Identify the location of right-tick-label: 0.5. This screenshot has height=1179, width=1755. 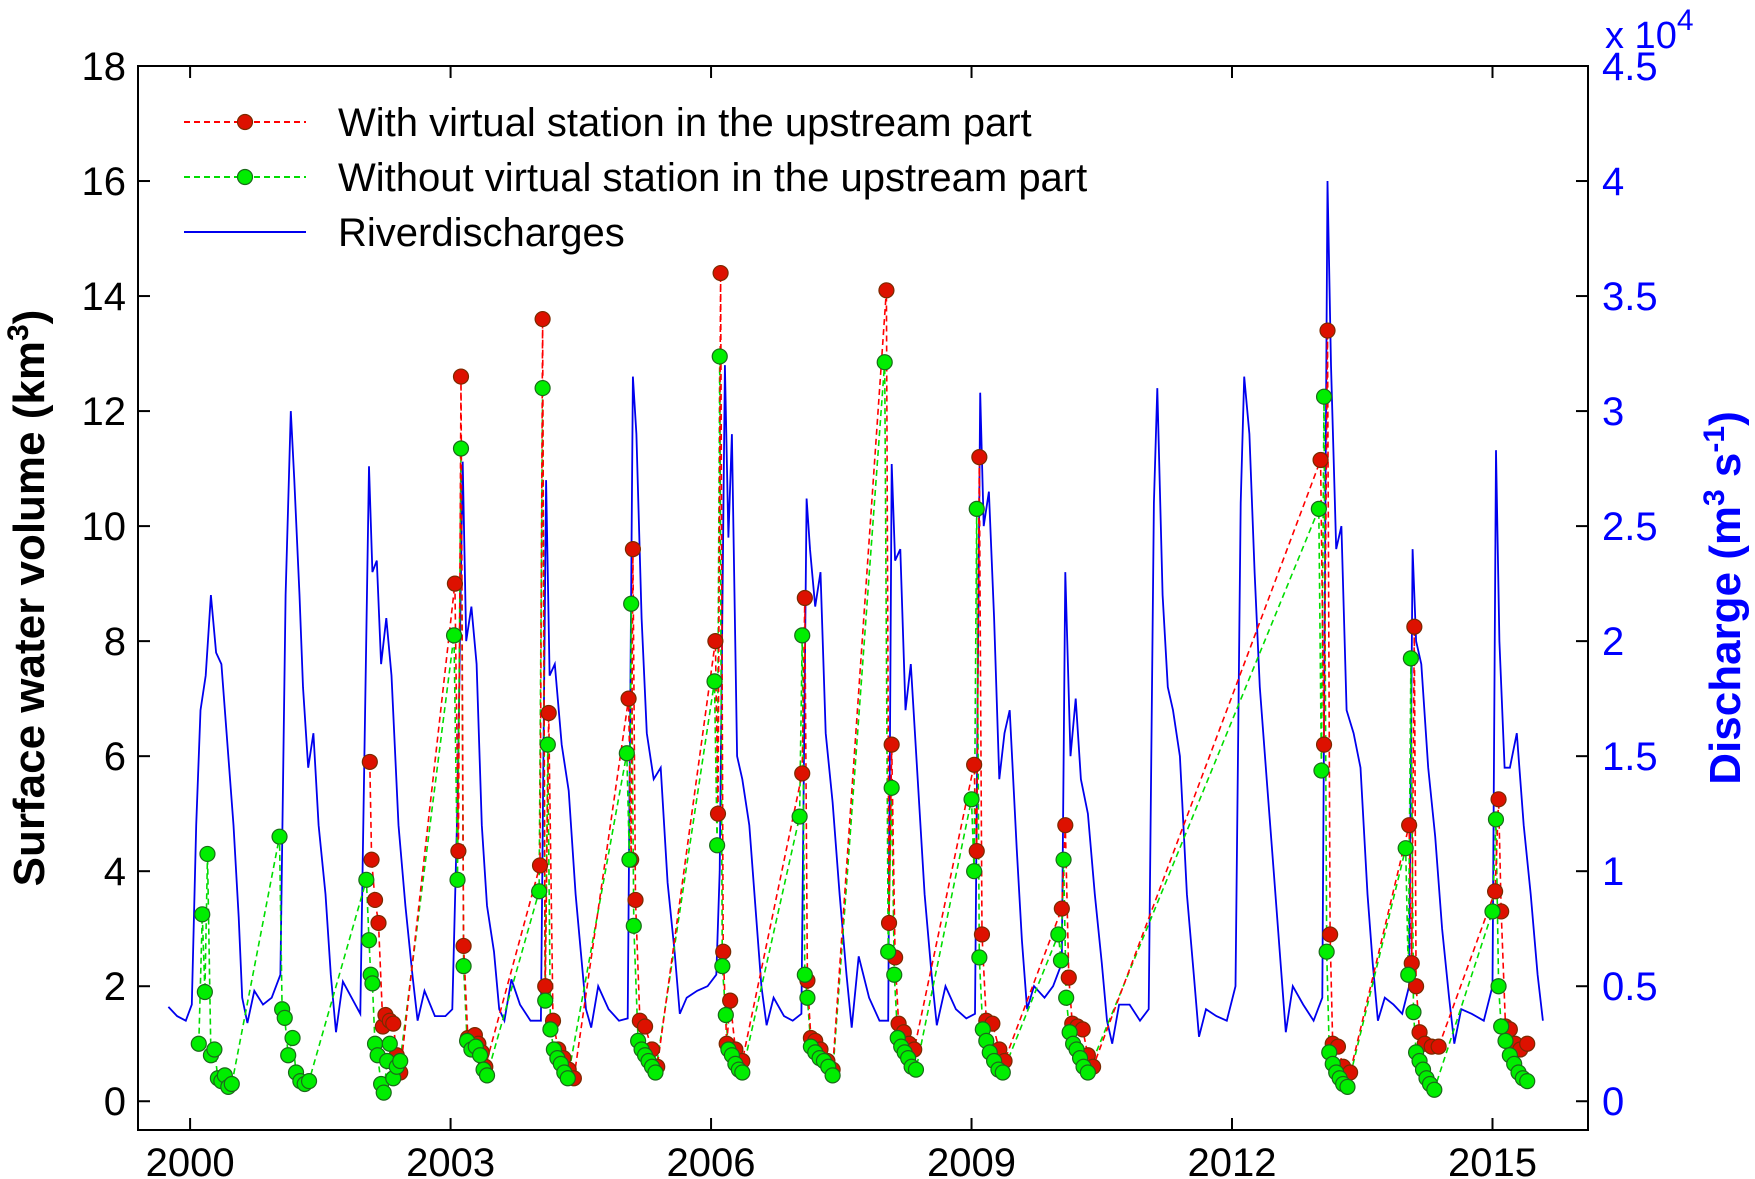
(1630, 987).